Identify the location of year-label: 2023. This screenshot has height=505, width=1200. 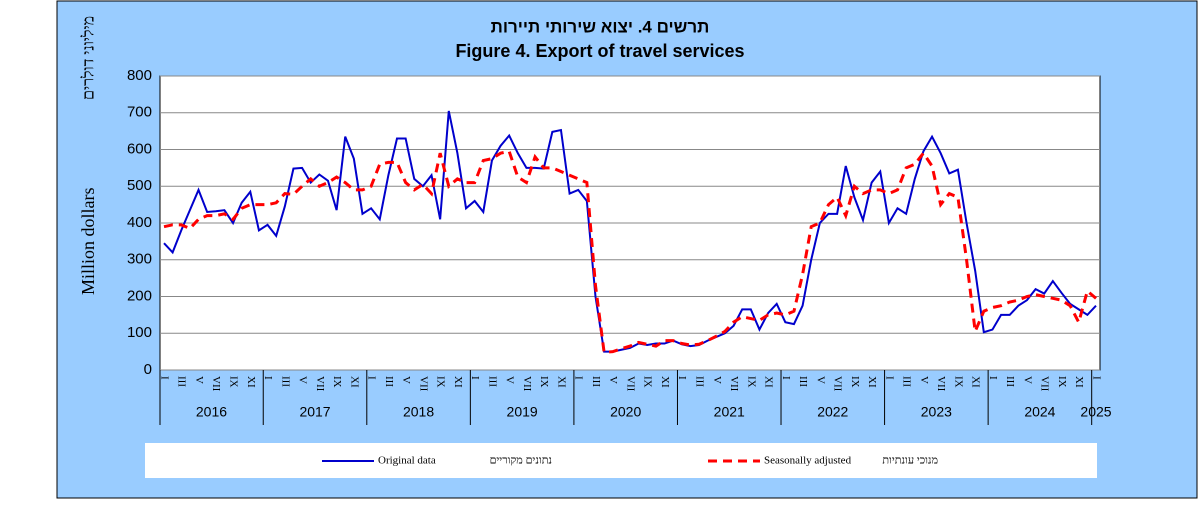
(936, 412).